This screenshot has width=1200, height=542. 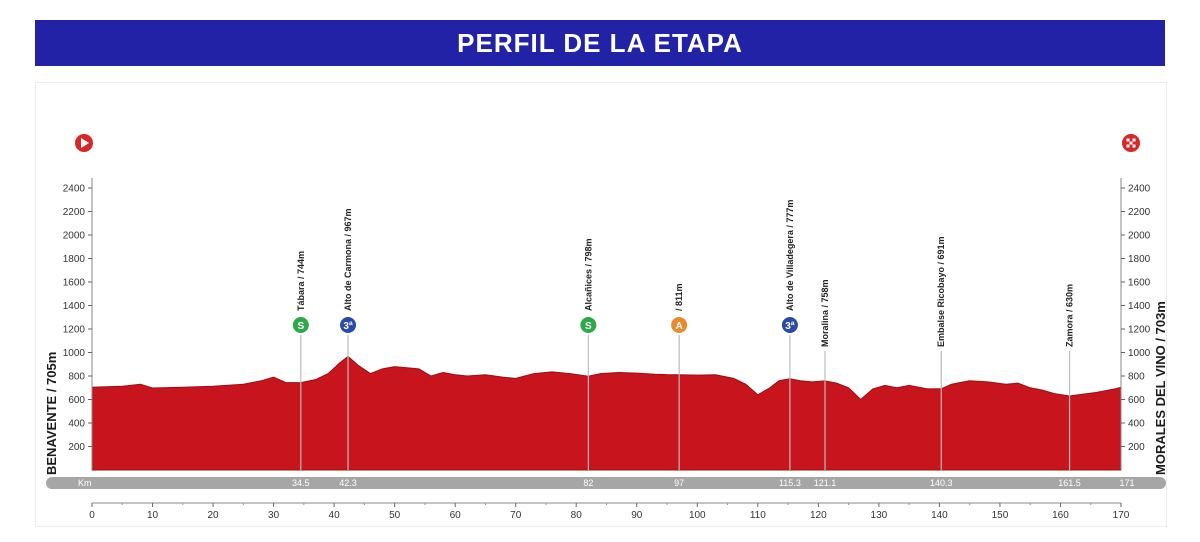 I want to click on y-tick-label-right: 400, so click(x=1136, y=424).